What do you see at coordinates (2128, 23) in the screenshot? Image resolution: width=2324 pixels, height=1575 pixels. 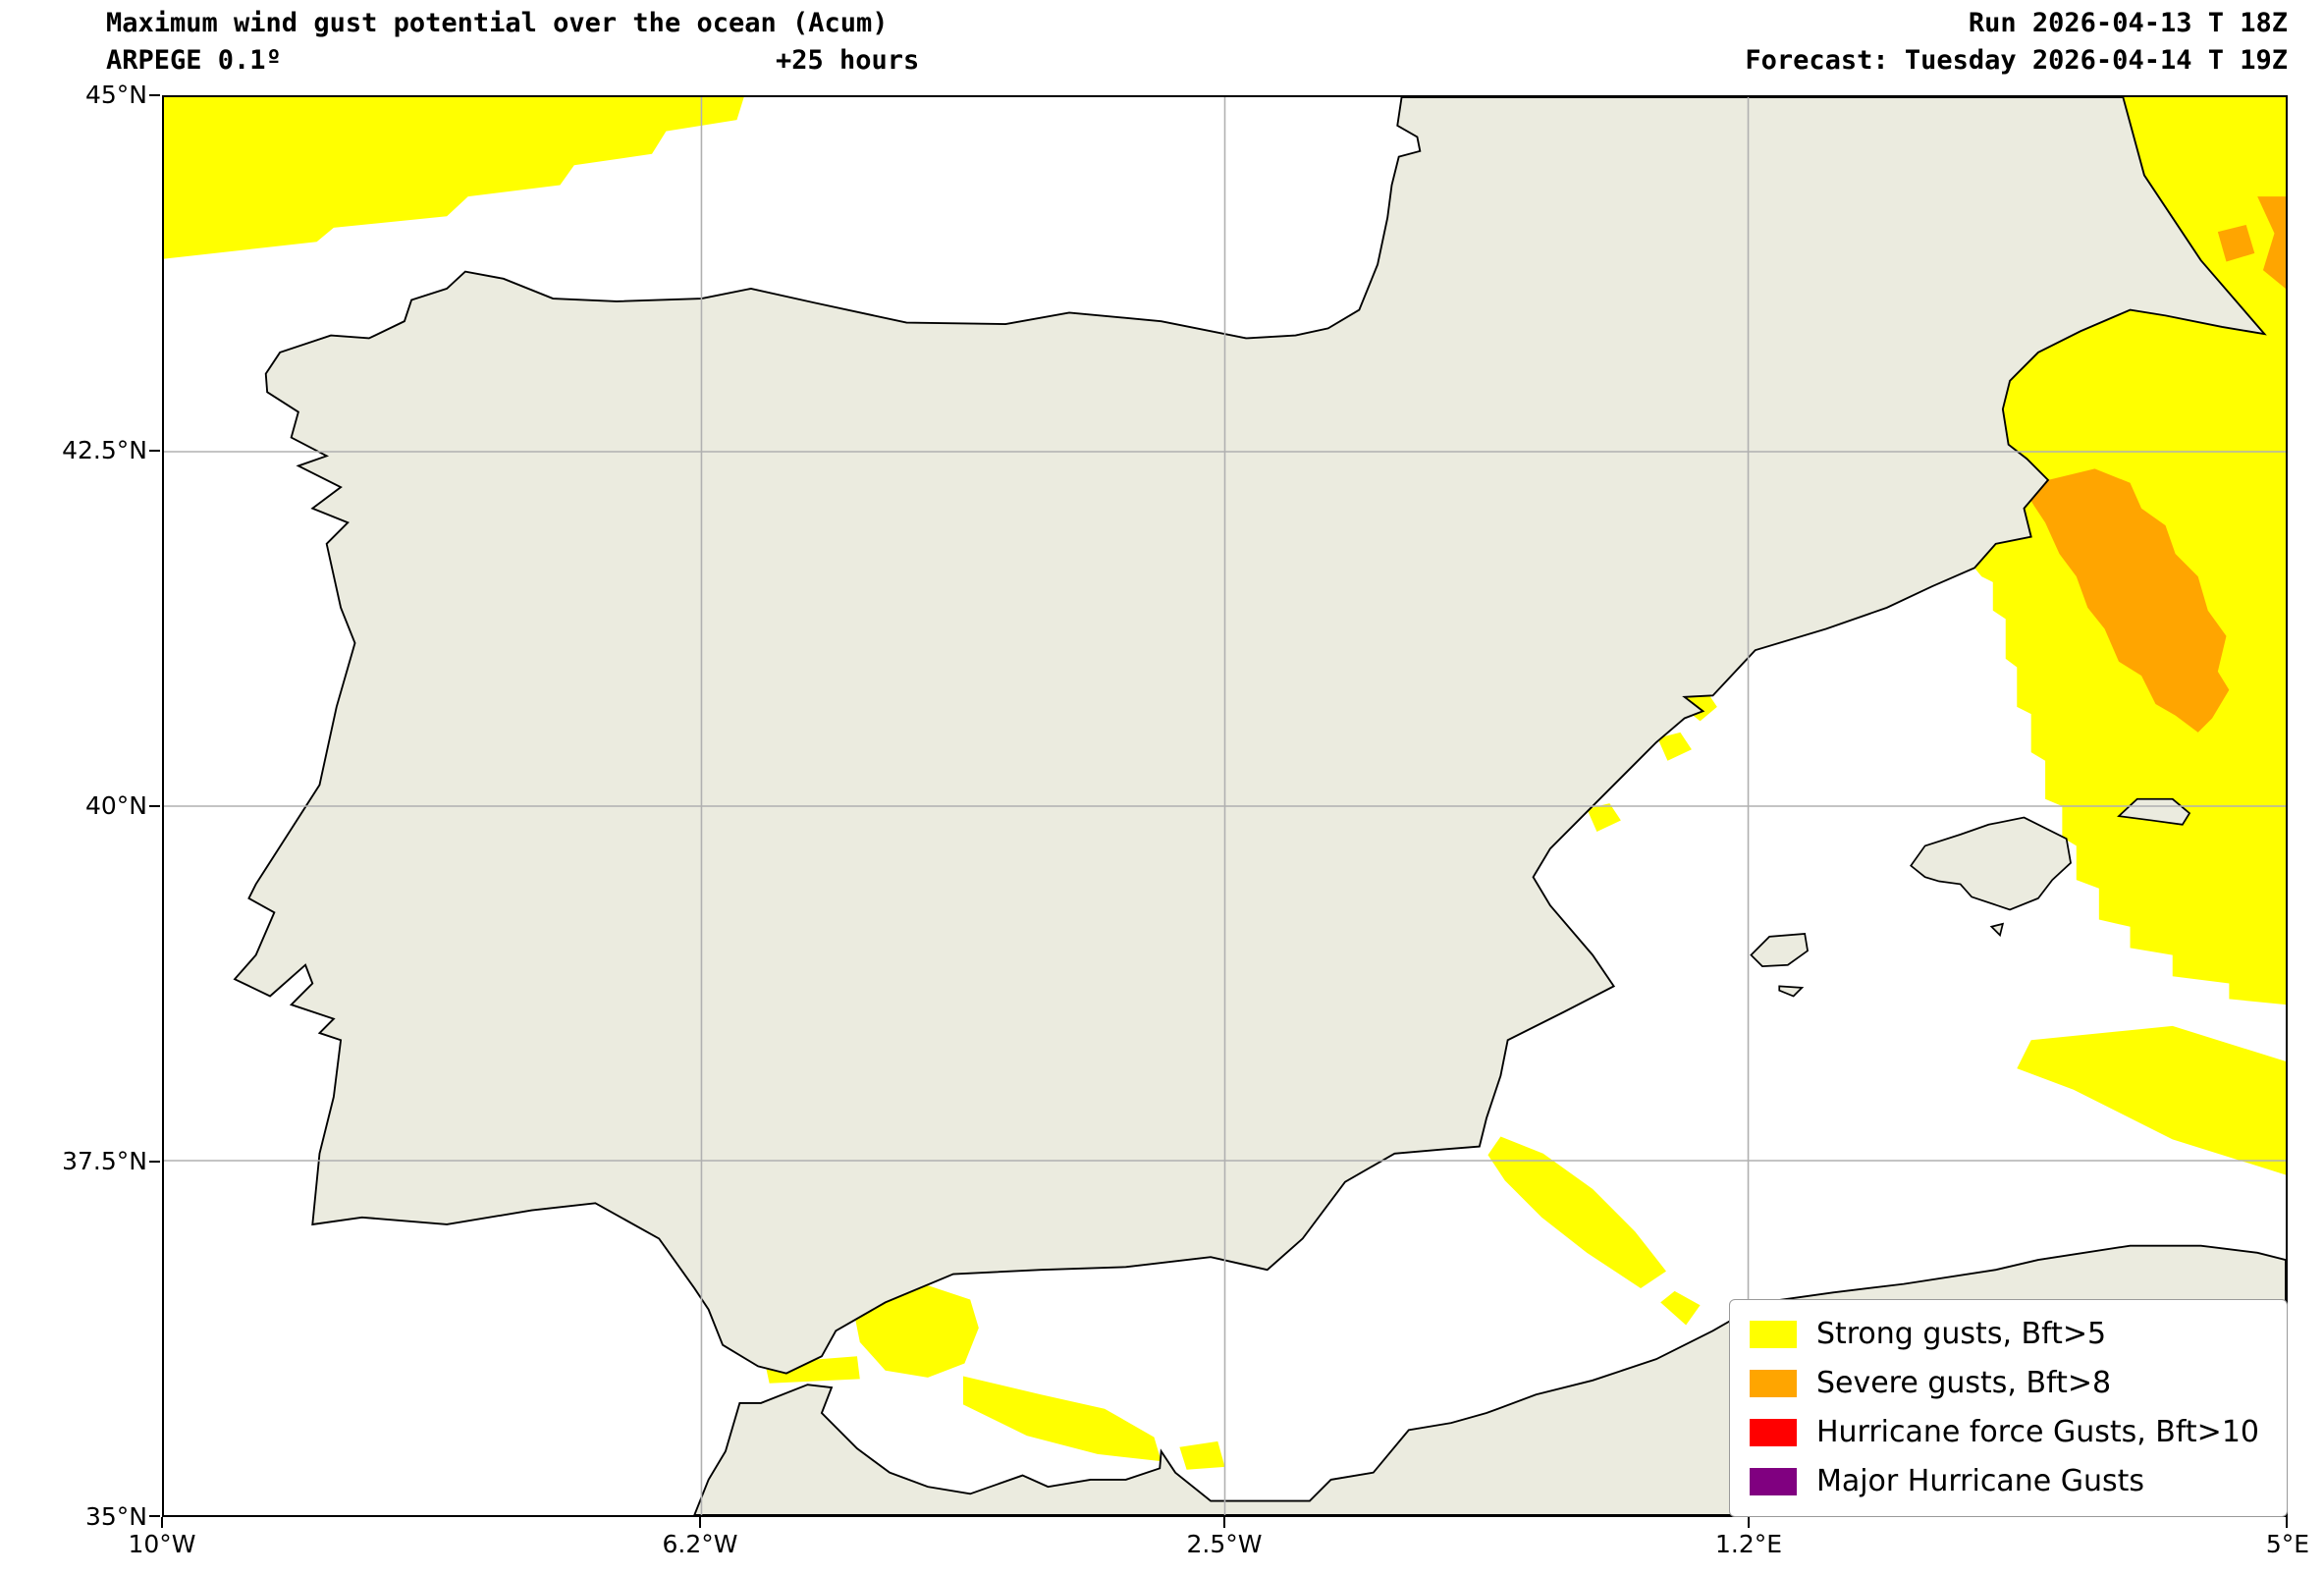 I see `run-label: Run 2026-04-13 T 18Z` at bounding box center [2128, 23].